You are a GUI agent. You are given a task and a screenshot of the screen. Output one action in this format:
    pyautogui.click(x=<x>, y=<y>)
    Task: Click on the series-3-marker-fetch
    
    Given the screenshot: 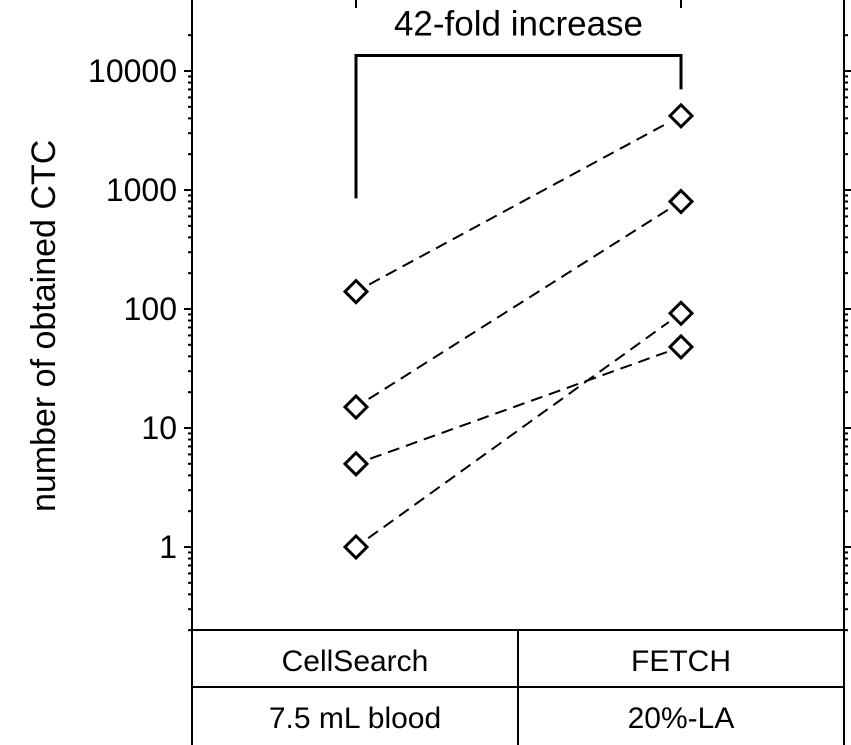 What is the action you would take?
    pyautogui.click(x=681, y=313)
    